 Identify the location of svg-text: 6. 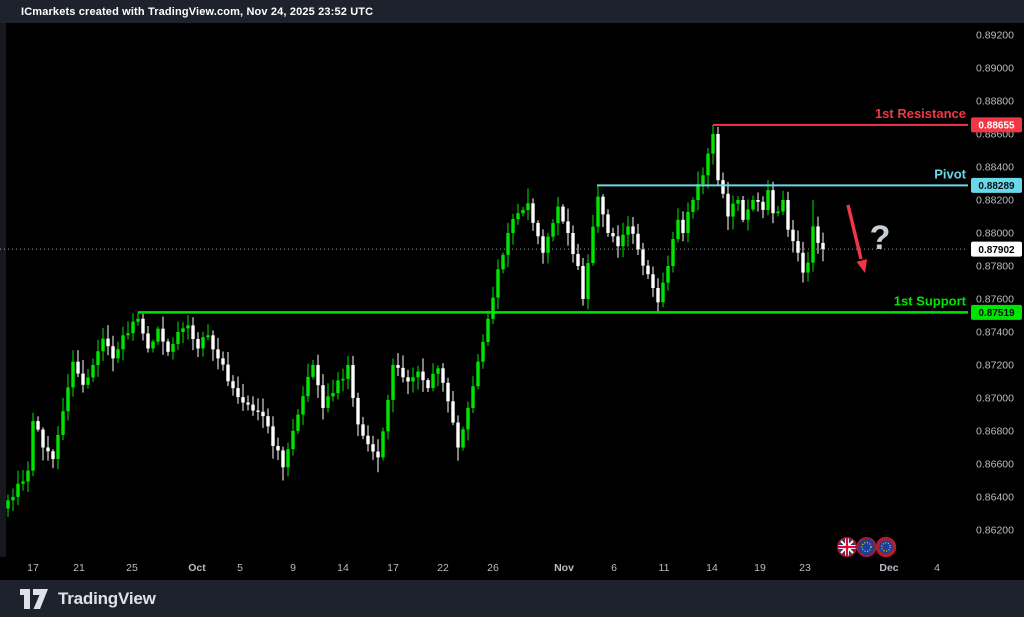
(614, 568).